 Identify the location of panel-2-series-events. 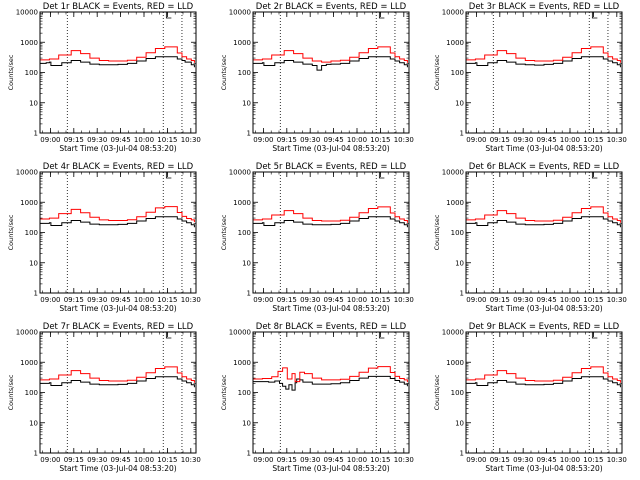
(330, 63).